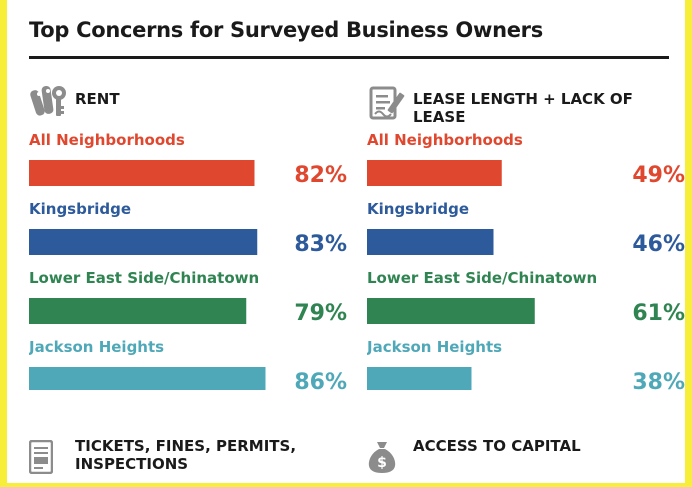  I want to click on value-label-kingsbridge: 46%, so click(658, 244).